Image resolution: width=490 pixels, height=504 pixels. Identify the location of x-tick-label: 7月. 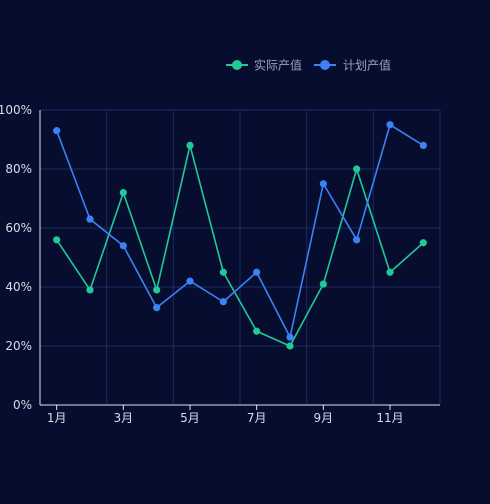
(257, 418).